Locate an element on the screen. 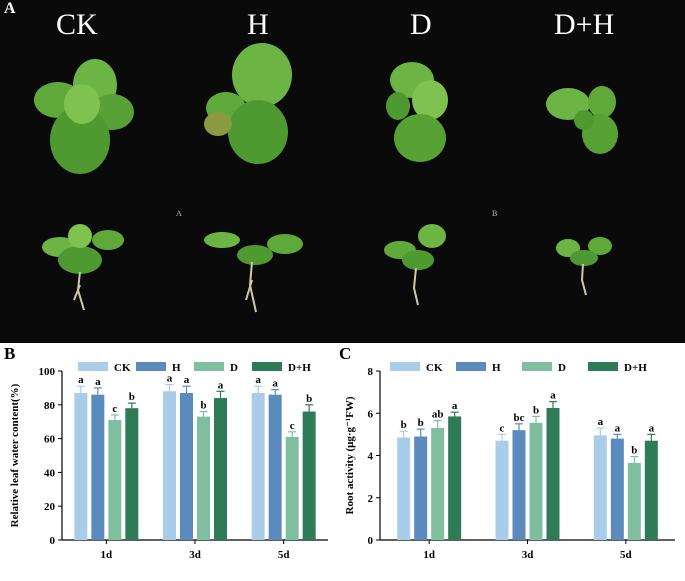 This screenshot has width=685, height=581. treatment-label-ck: CK is located at coordinates (77, 24).